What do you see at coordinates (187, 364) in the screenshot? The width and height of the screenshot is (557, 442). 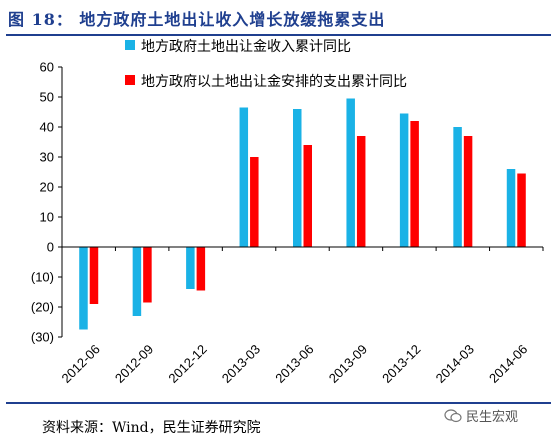 I see `x-tick-label: 2012-12` at bounding box center [187, 364].